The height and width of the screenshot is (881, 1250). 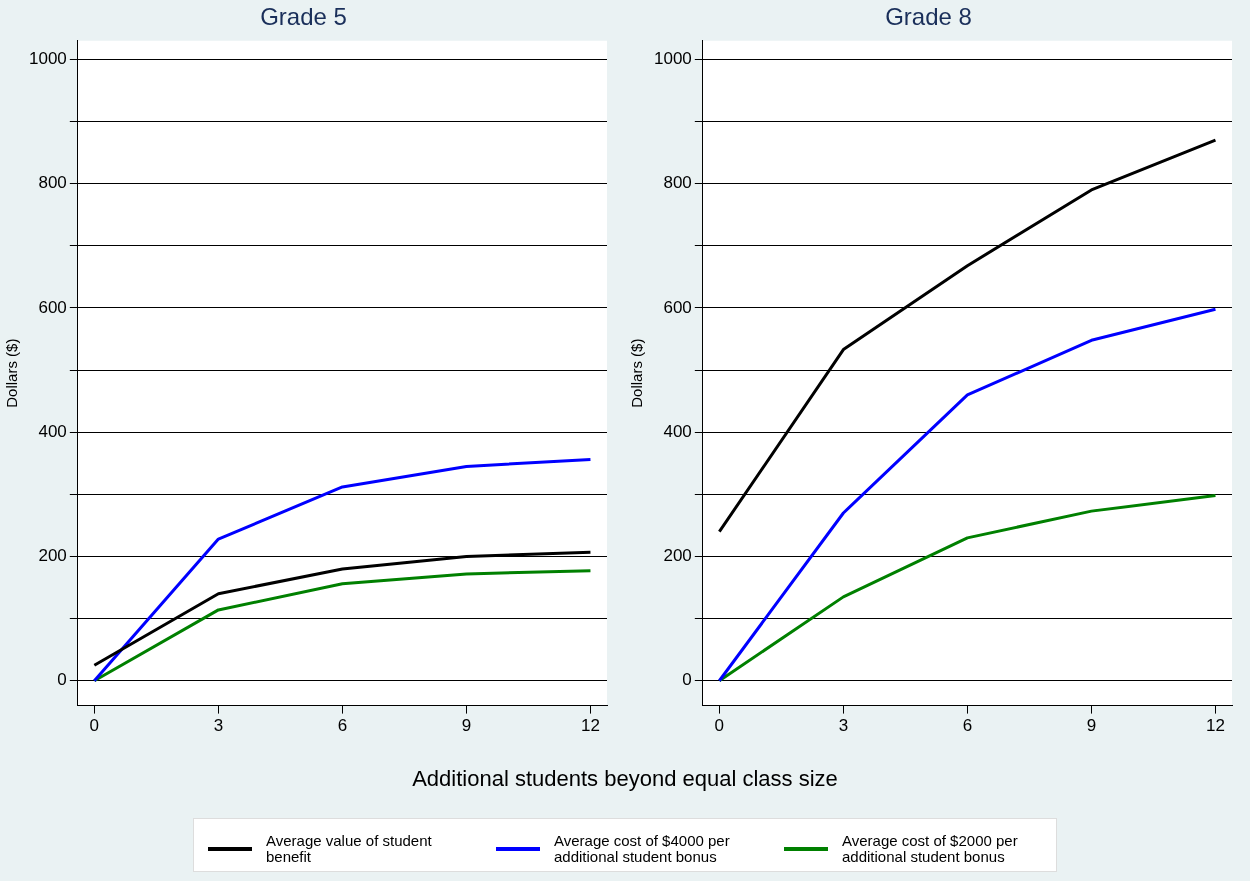 I want to click on legend-label: Average cost of $2000 per additional student bonus, so click(x=930, y=848).